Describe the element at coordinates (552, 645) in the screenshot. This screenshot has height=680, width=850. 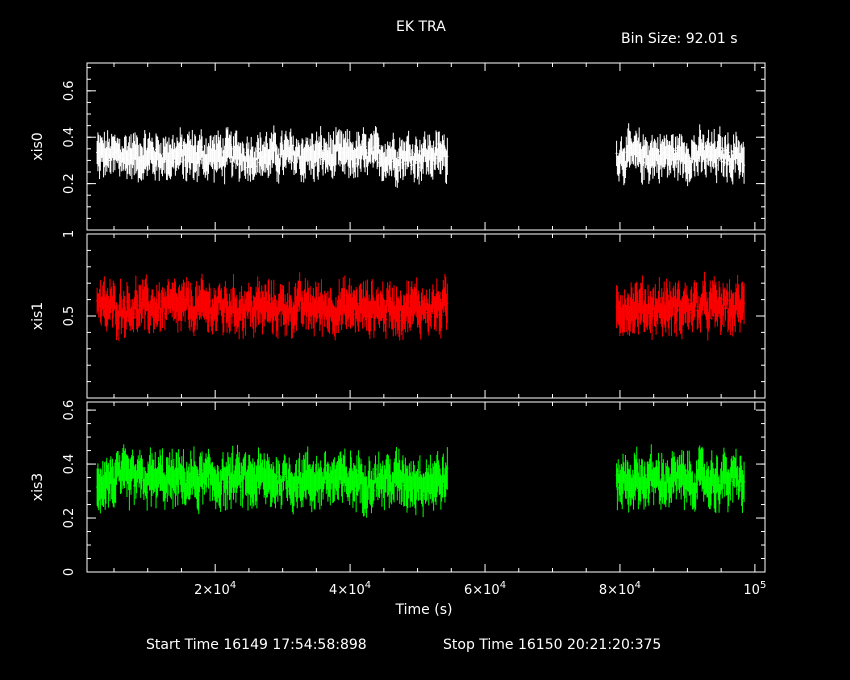
I see `stop-time-label: Stop Time 16150 20:21:20:375` at that location.